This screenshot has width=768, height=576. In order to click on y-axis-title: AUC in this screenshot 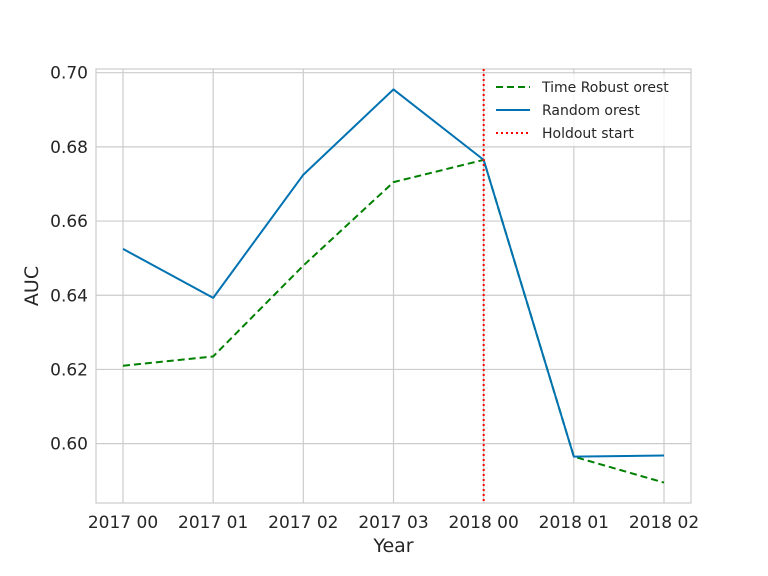, I will do `click(32, 286)`.